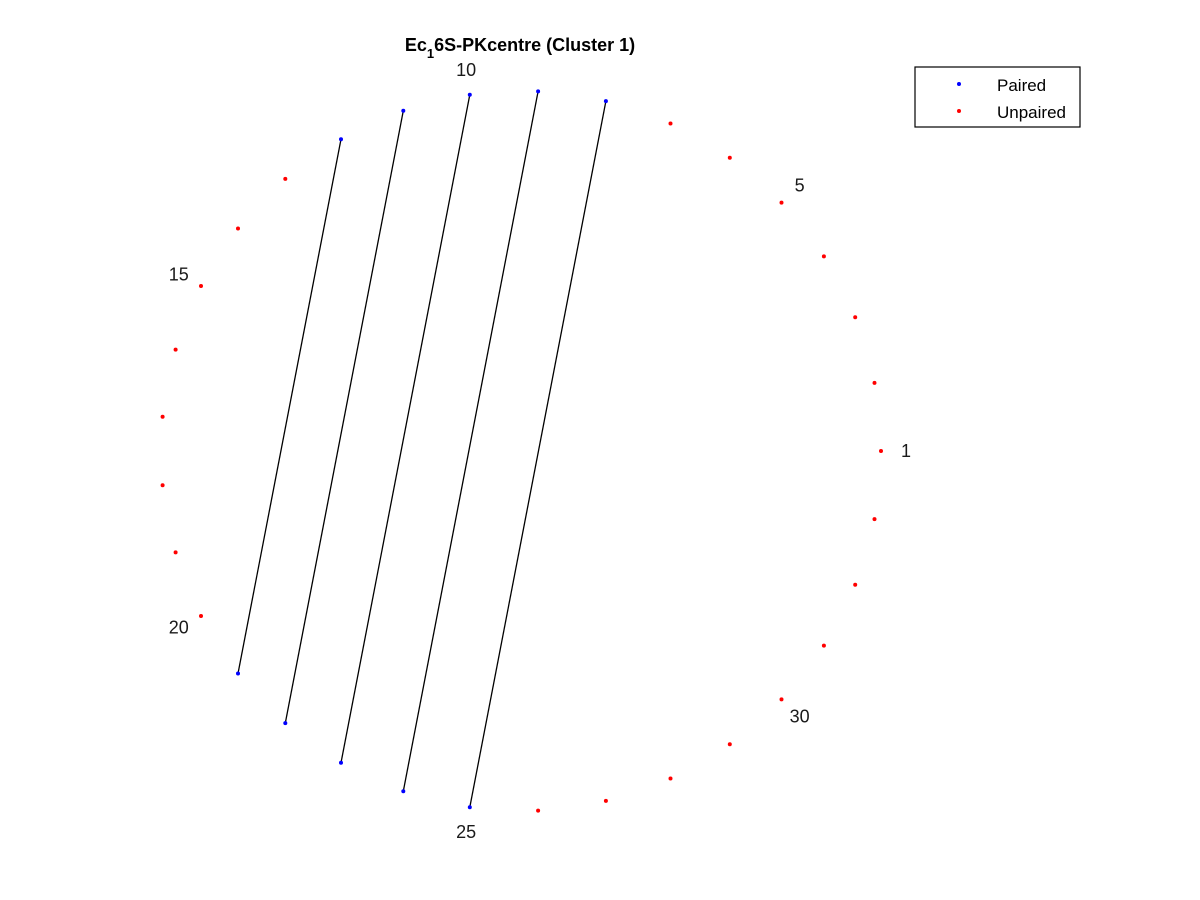 The image size is (1200, 900). Describe the element at coordinates (1021, 85) in the screenshot. I see `legend-label-paired: Paired` at that location.